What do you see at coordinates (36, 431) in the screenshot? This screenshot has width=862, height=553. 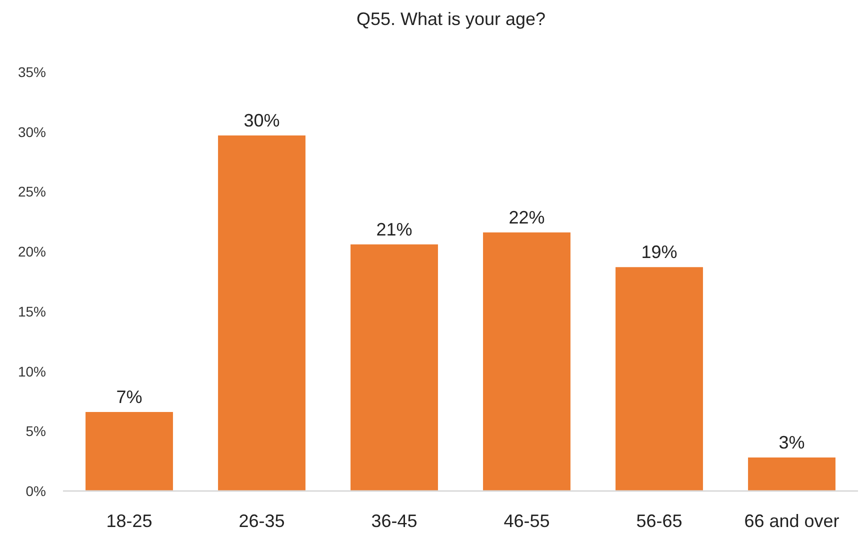 I see `y-tick-label: 5%` at bounding box center [36, 431].